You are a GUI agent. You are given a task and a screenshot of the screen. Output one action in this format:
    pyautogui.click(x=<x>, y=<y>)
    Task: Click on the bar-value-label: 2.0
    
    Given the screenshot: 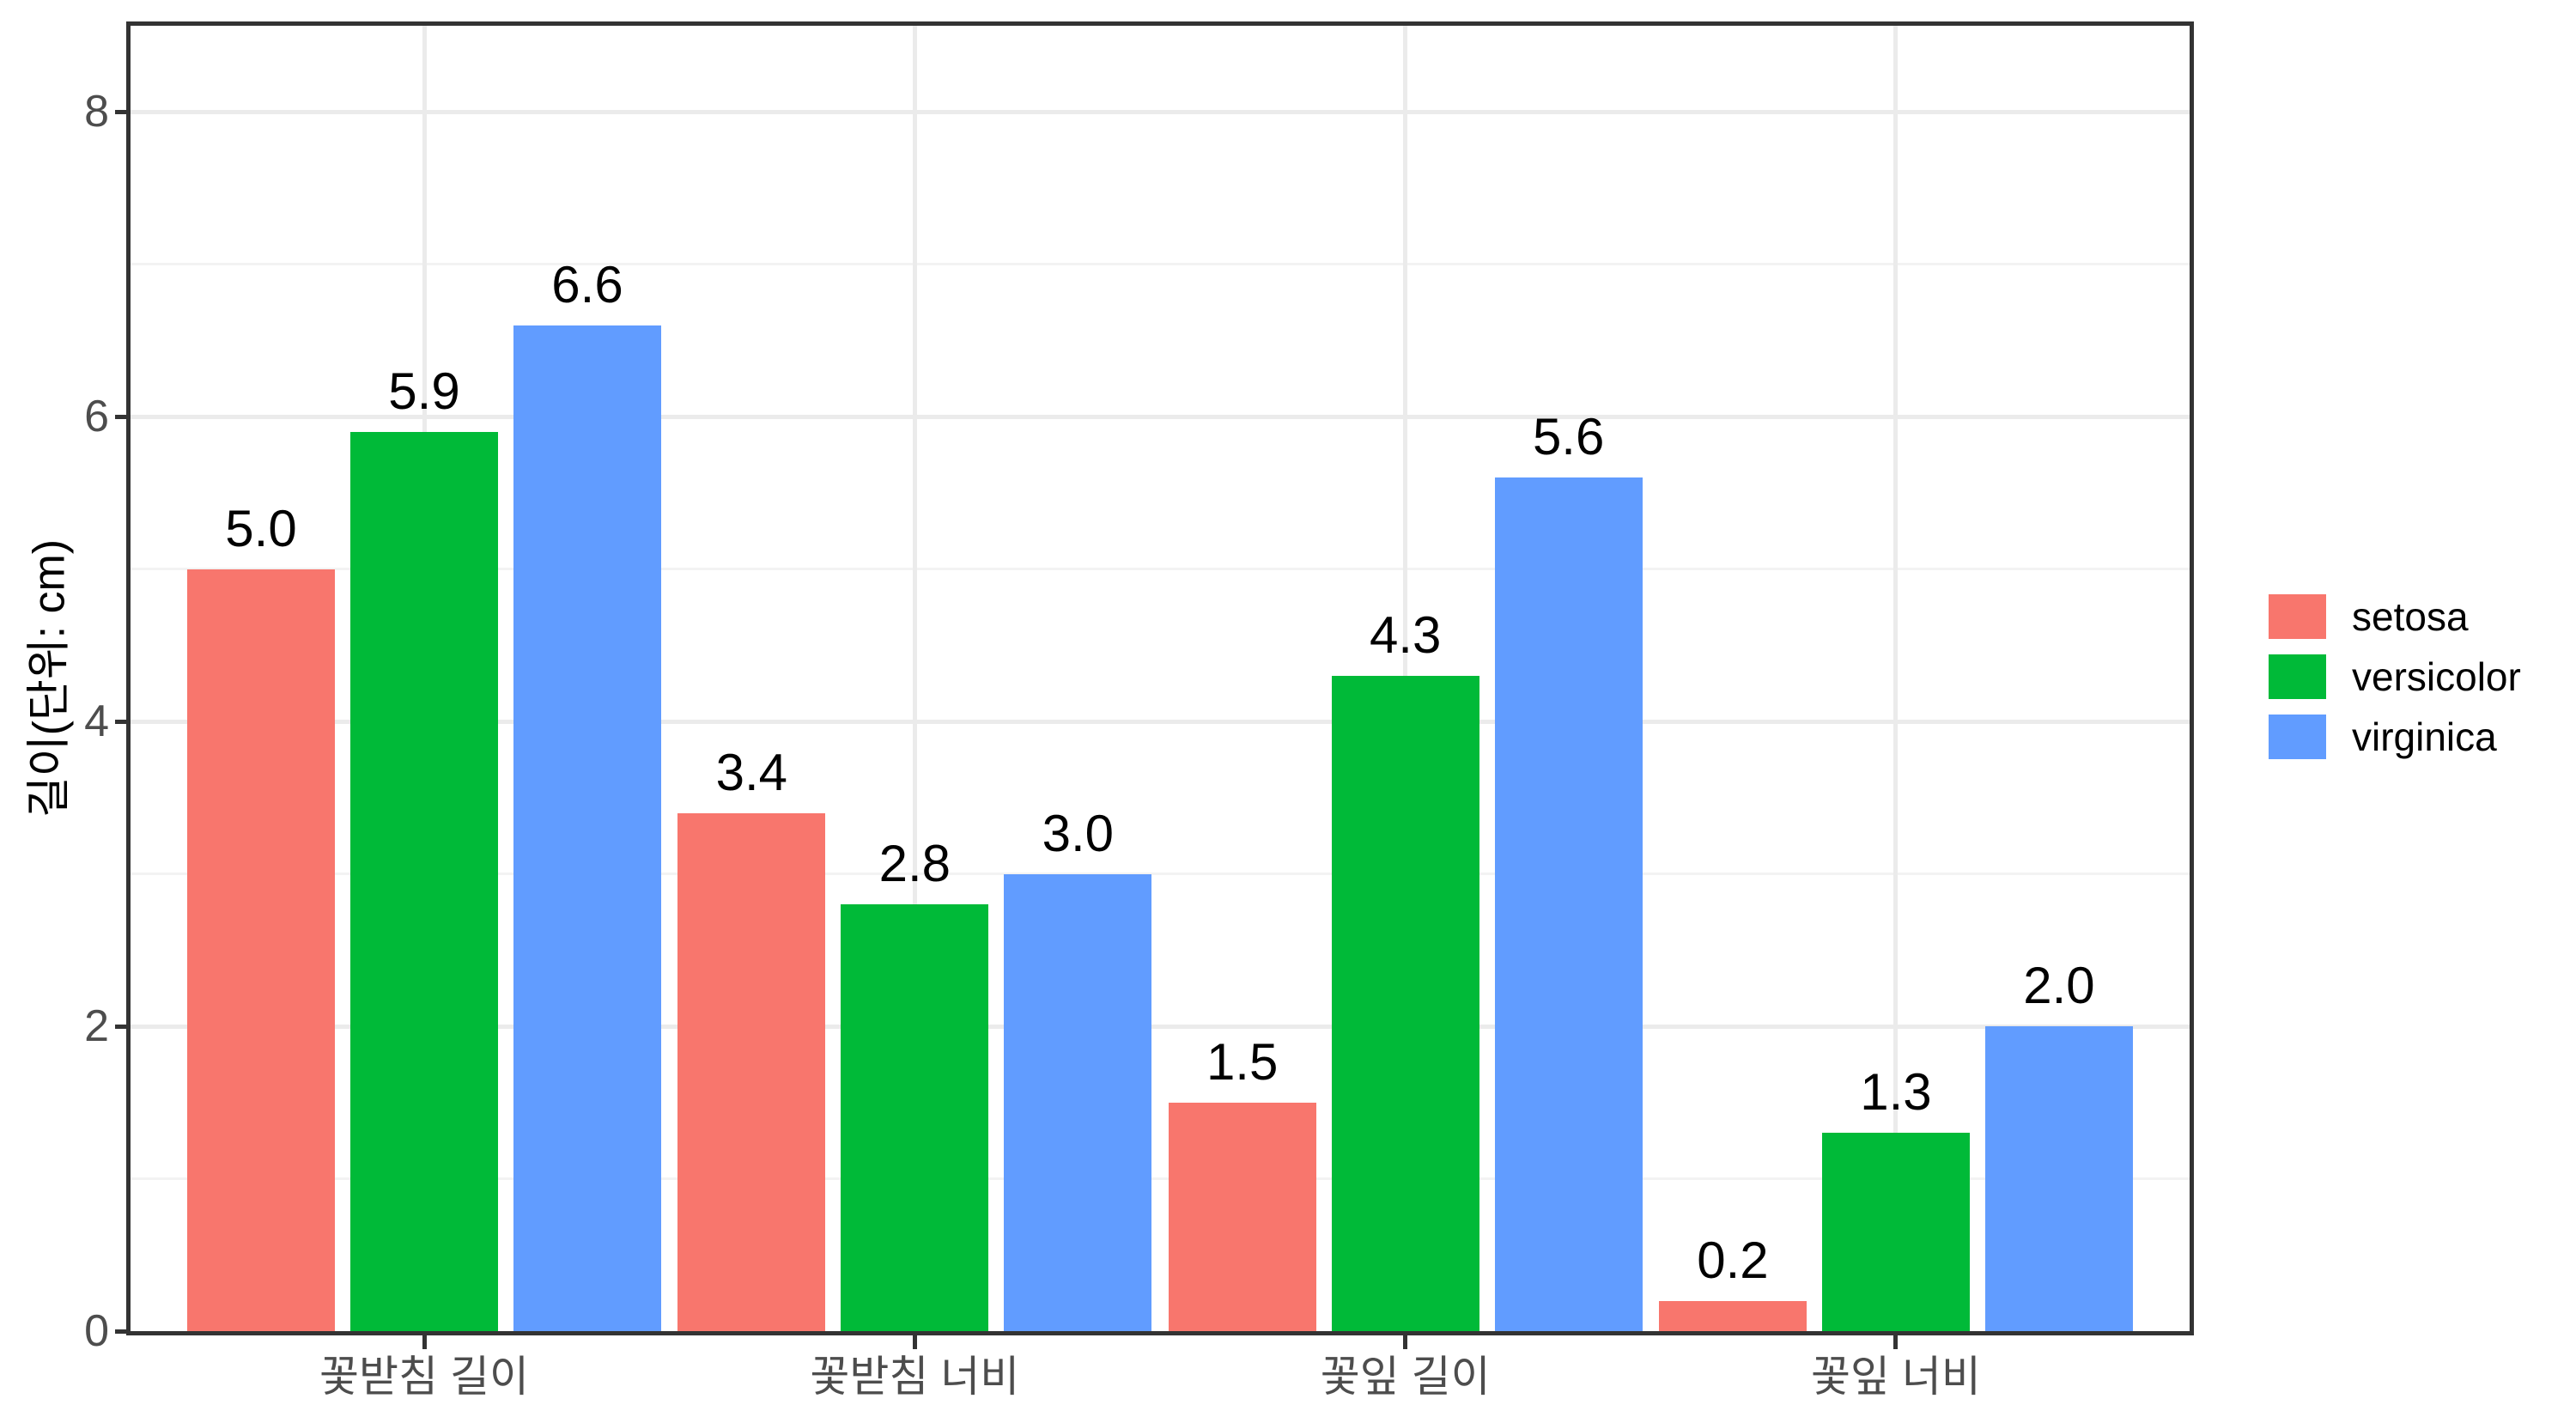 What is the action you would take?
    pyautogui.click(x=2059, y=985)
    